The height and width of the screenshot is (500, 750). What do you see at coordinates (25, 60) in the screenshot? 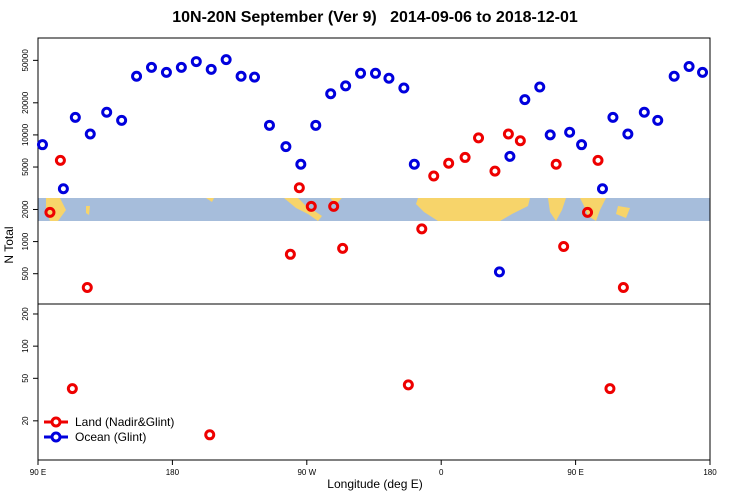
I see `y-tick-label: 50000` at bounding box center [25, 60].